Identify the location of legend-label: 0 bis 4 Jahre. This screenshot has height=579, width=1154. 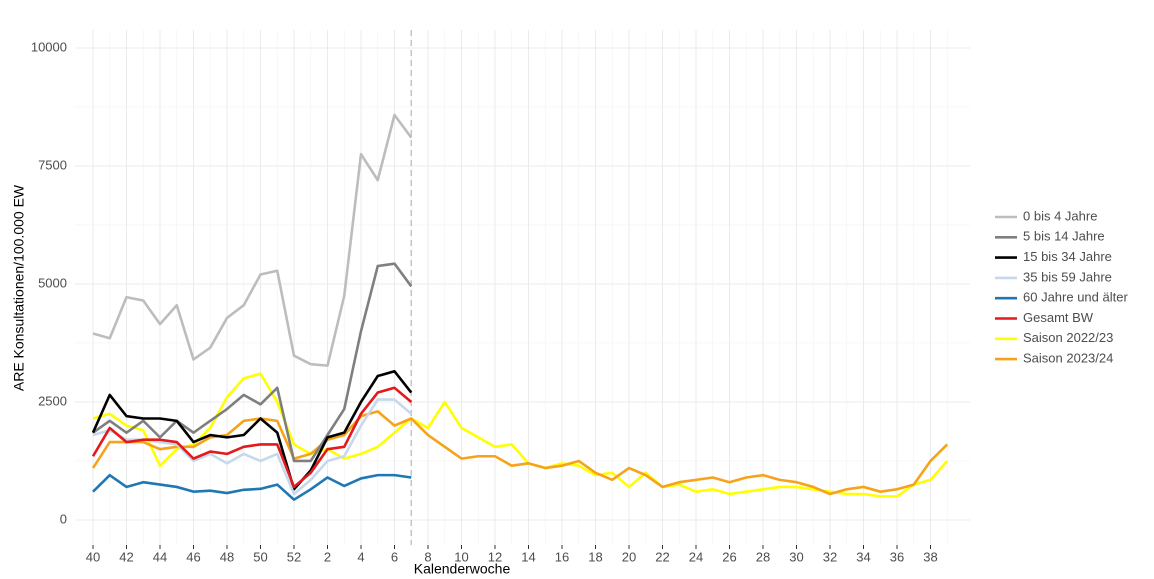
(1060, 215).